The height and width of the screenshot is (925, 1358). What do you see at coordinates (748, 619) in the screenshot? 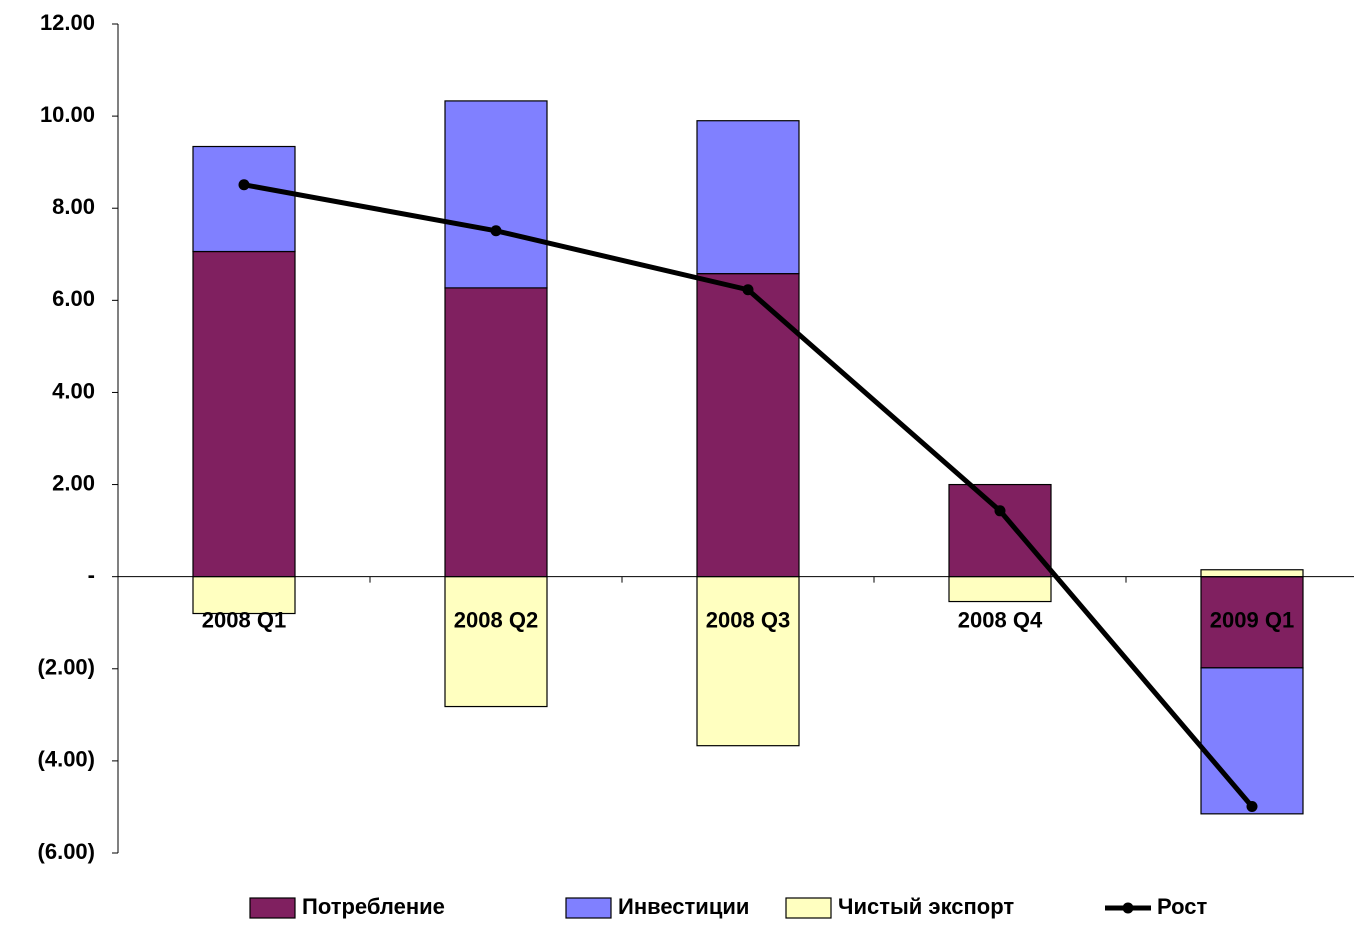
I see `x-tick-label: 2008 Q3` at bounding box center [748, 619].